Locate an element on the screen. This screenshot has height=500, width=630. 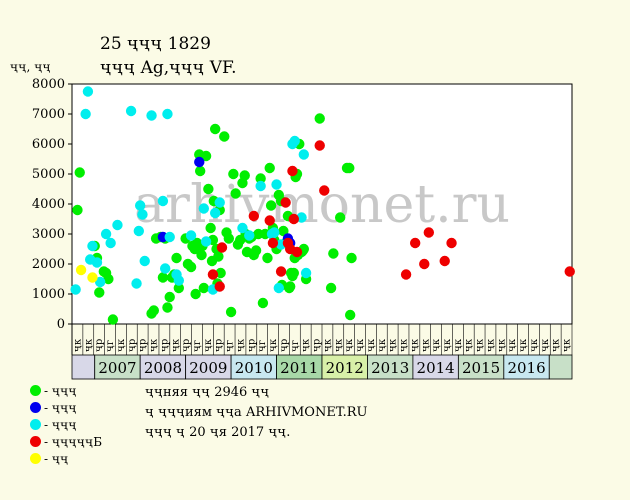
year-label: 2015 is located at coordinates (481, 368).